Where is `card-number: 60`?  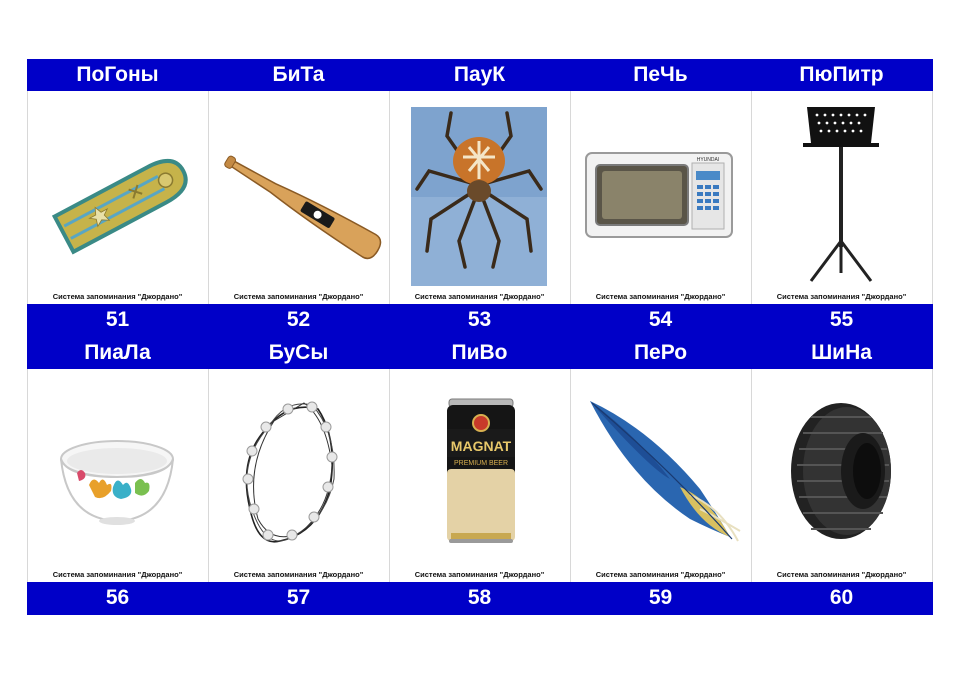
card-number: 60 is located at coordinates (841, 597).